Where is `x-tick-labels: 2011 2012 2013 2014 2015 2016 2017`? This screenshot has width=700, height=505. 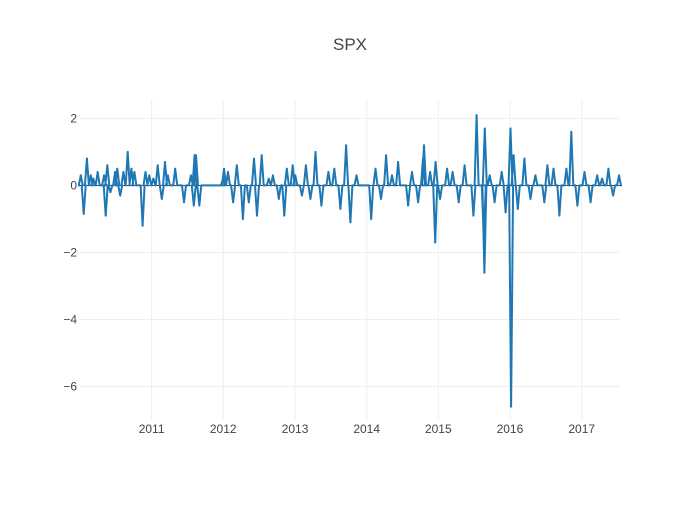
x-tick-labels: 2011 2012 2013 2014 2015 2016 2017 is located at coordinates (367, 429).